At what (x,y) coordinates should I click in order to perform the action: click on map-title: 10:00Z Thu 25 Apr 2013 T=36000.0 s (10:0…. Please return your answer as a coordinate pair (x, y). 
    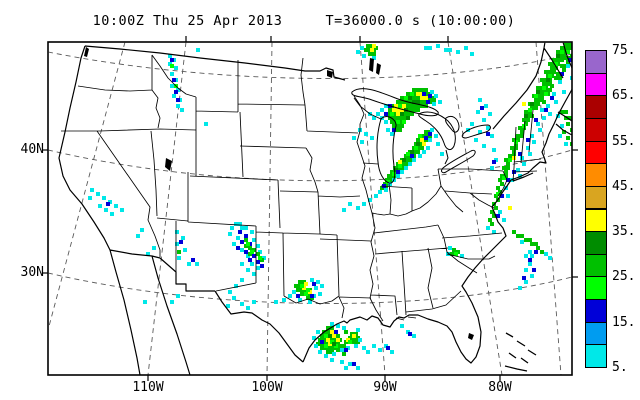
    Looking at the image, I should click on (304, 21).